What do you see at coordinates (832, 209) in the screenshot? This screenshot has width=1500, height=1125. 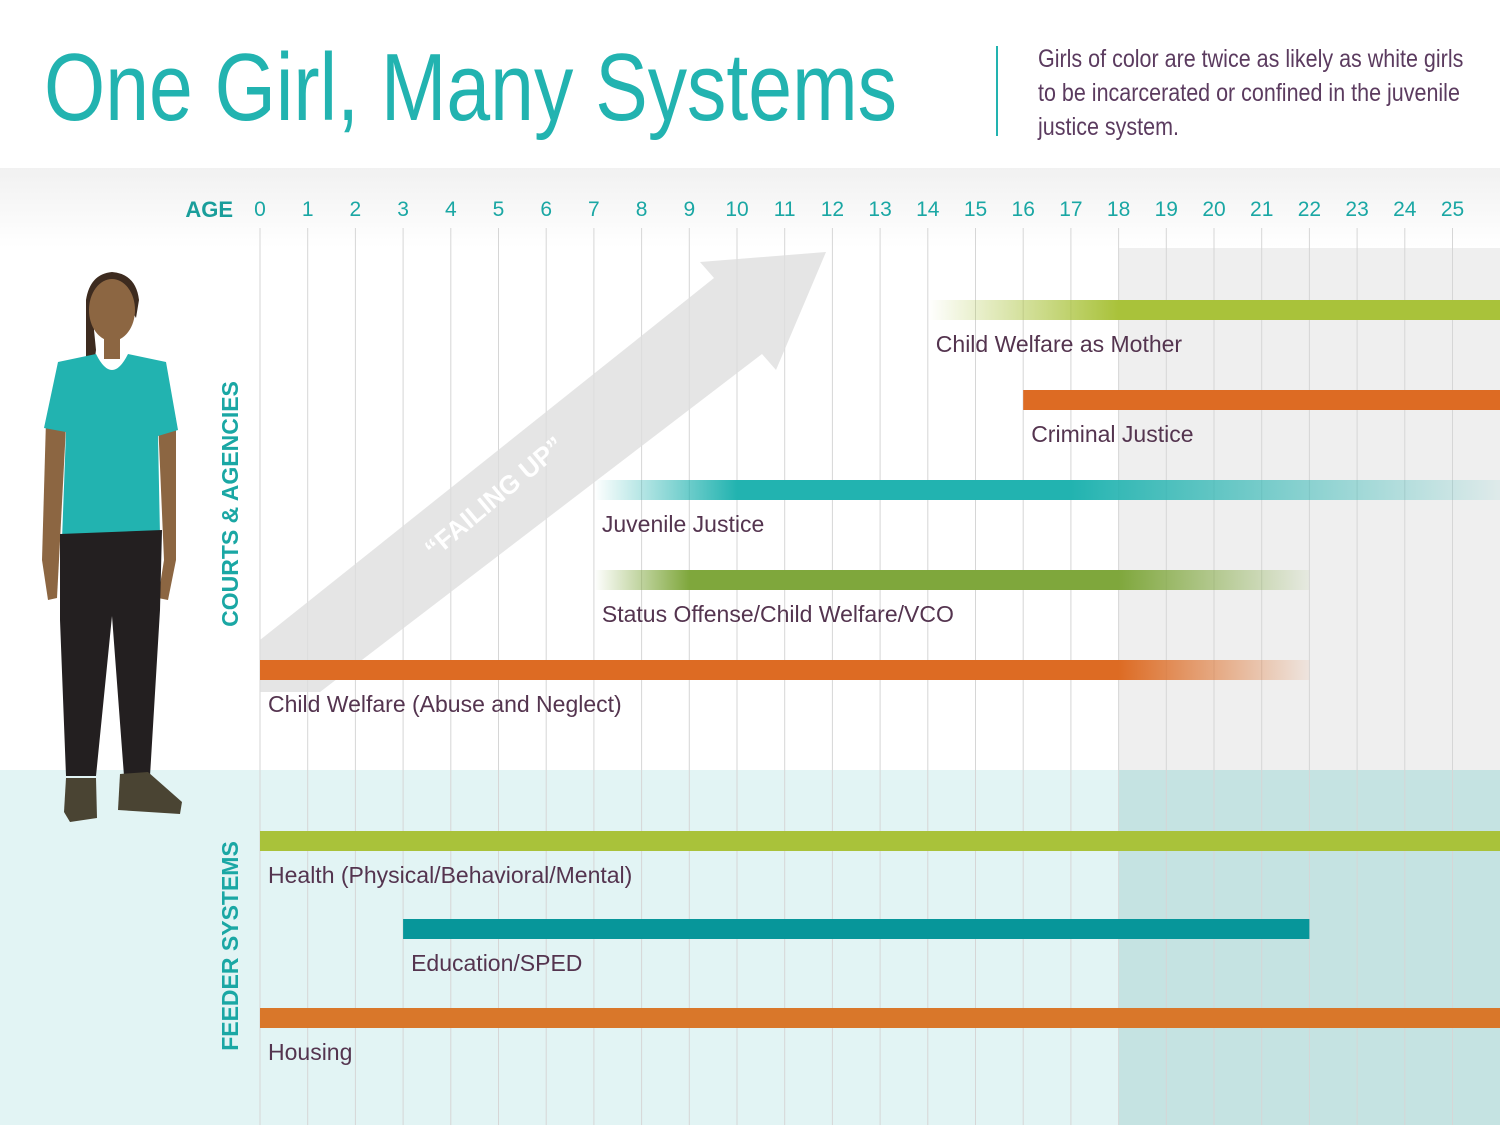 I see `age-tick-label: 12` at bounding box center [832, 209].